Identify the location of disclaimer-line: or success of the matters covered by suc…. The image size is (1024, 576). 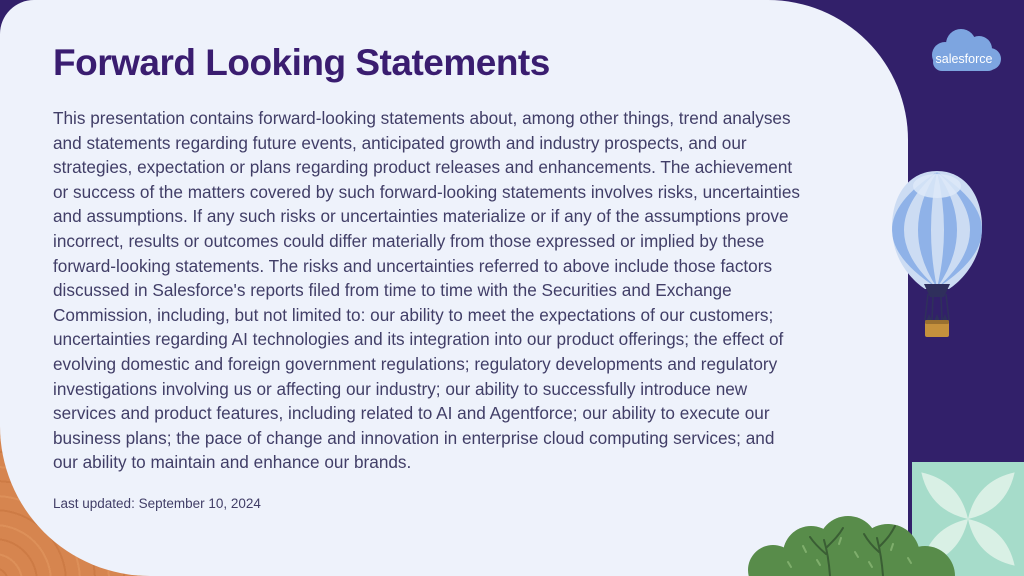
(427, 191).